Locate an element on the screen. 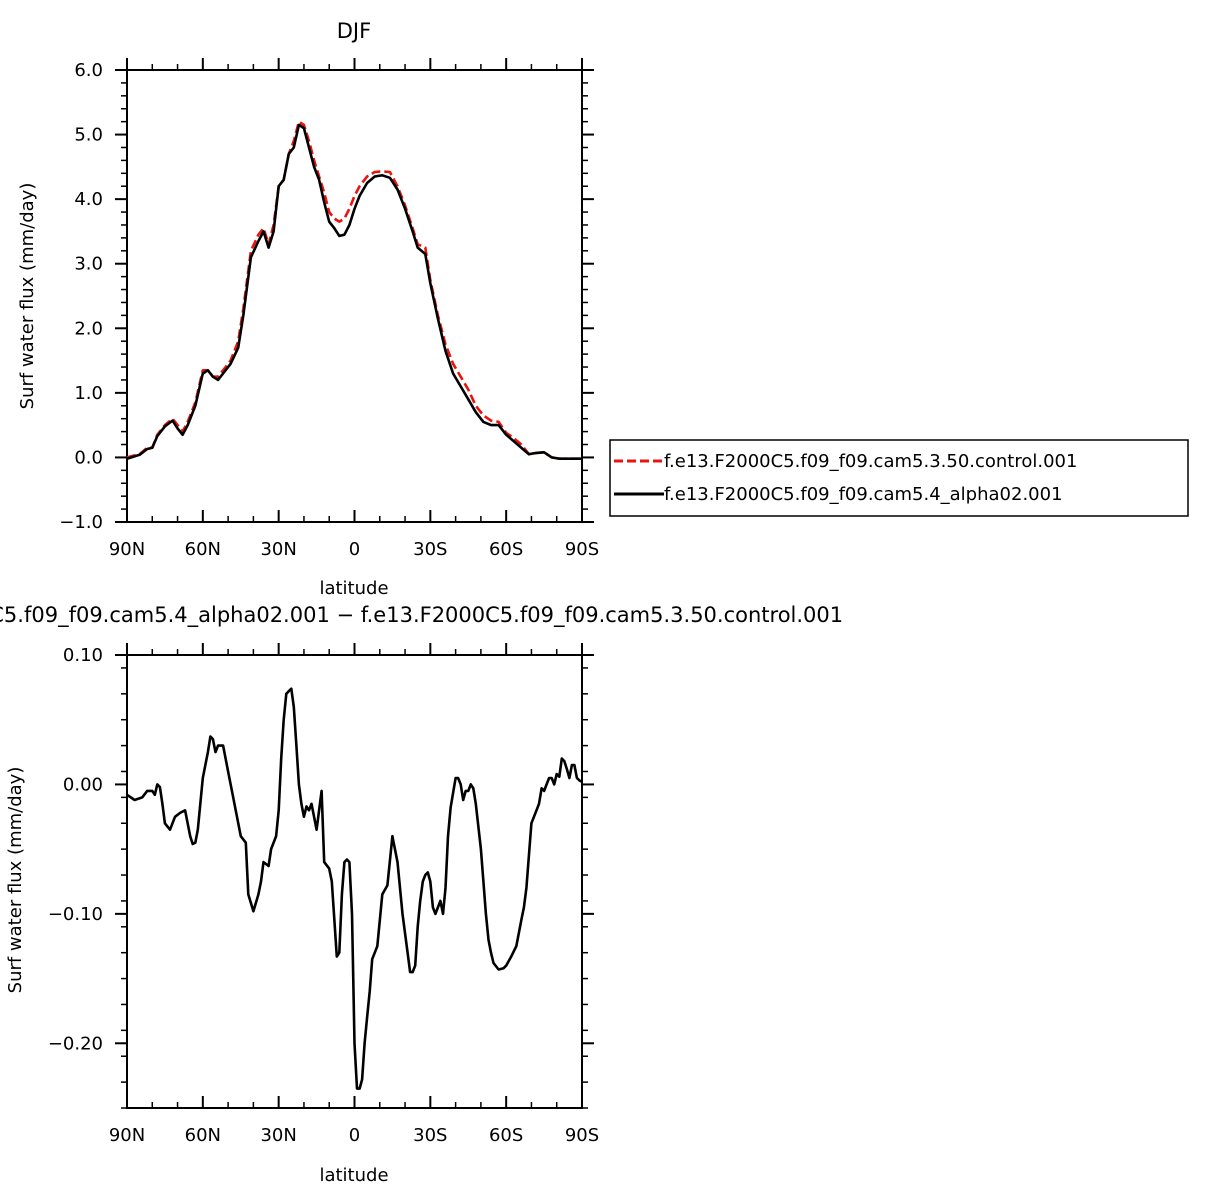  top-y-tick-labels: 6.0 5.0 4.0 3.0 2.0 1.0 0.0 −1.0 is located at coordinates (81, 296).